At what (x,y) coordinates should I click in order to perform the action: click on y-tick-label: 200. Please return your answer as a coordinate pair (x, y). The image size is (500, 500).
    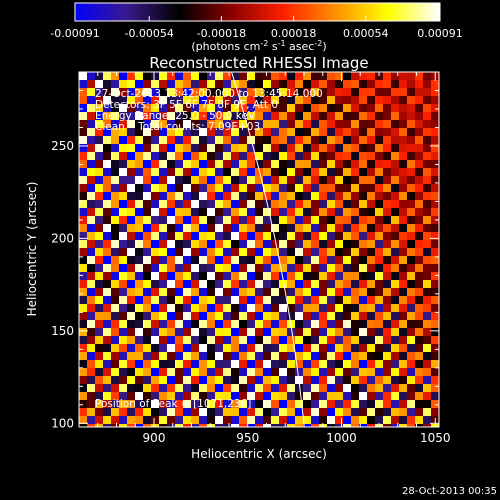
    Looking at the image, I should click on (62, 238).